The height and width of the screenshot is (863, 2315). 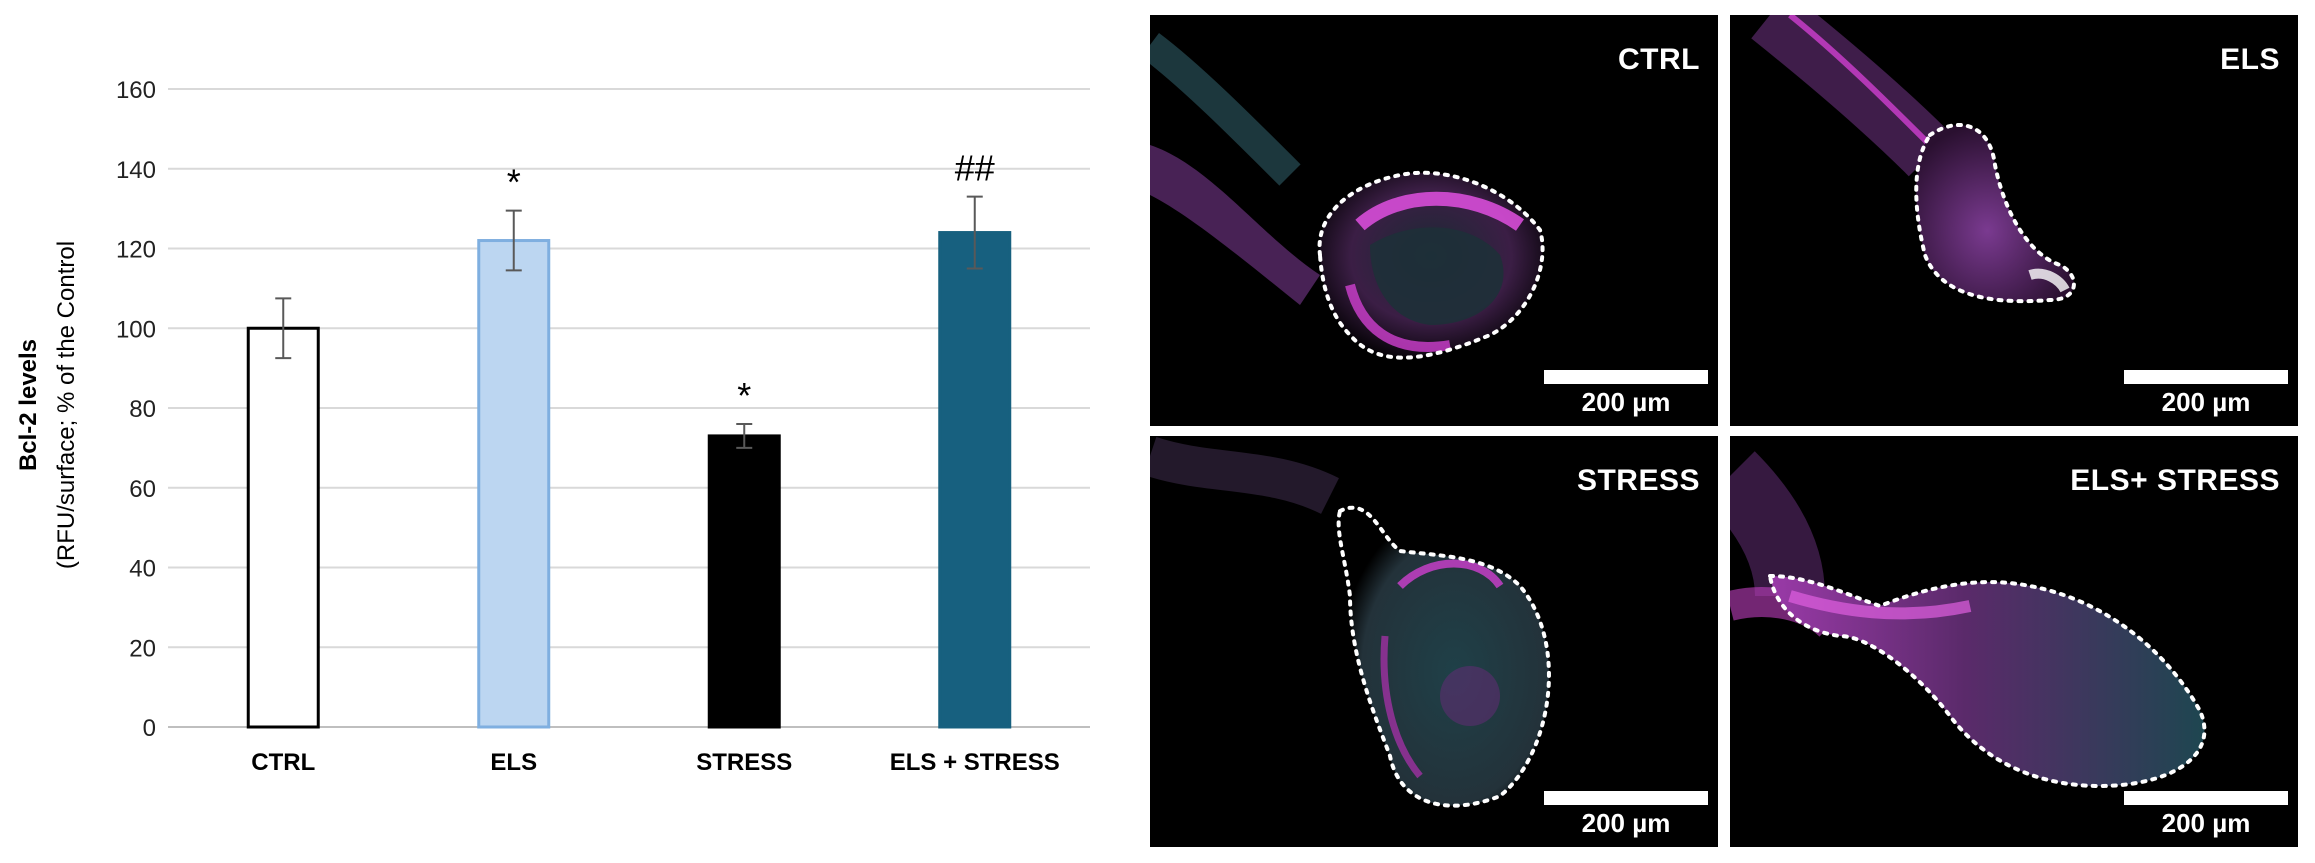 I want to click on micrograph-panel-els: ELS 200 µm, so click(x=2014, y=220).